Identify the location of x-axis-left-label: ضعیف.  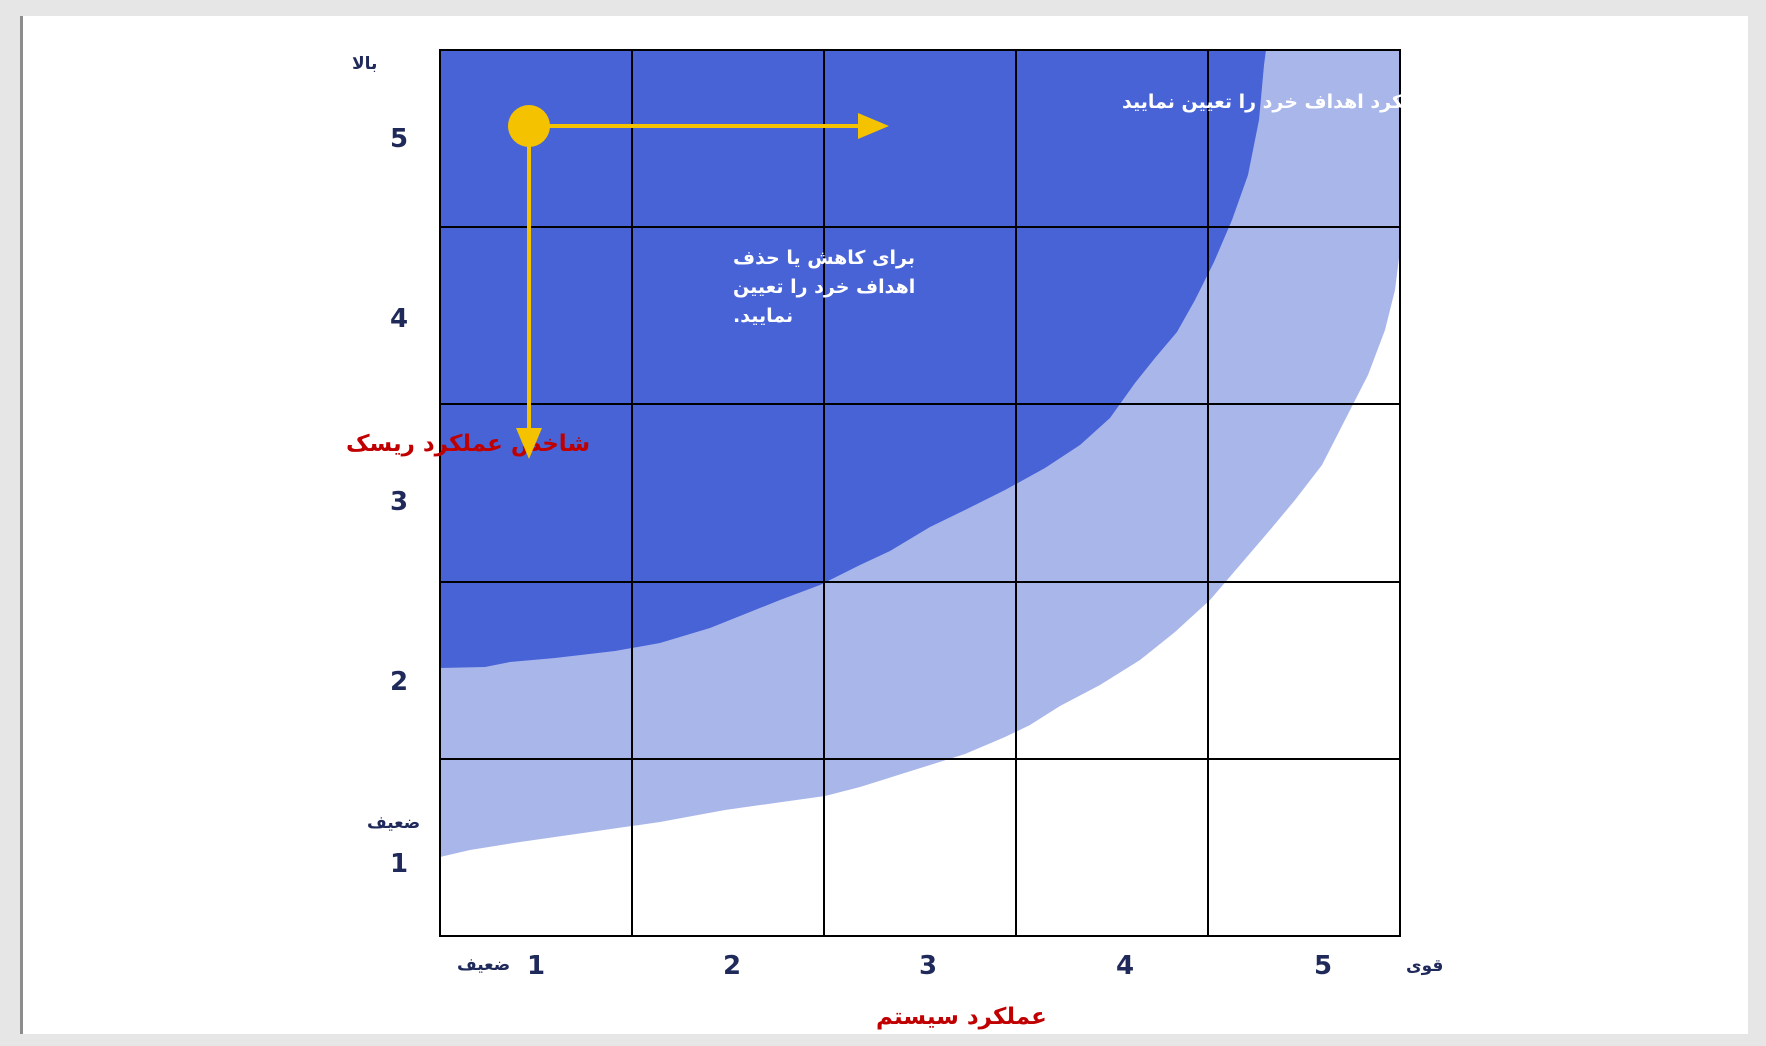
(483, 965).